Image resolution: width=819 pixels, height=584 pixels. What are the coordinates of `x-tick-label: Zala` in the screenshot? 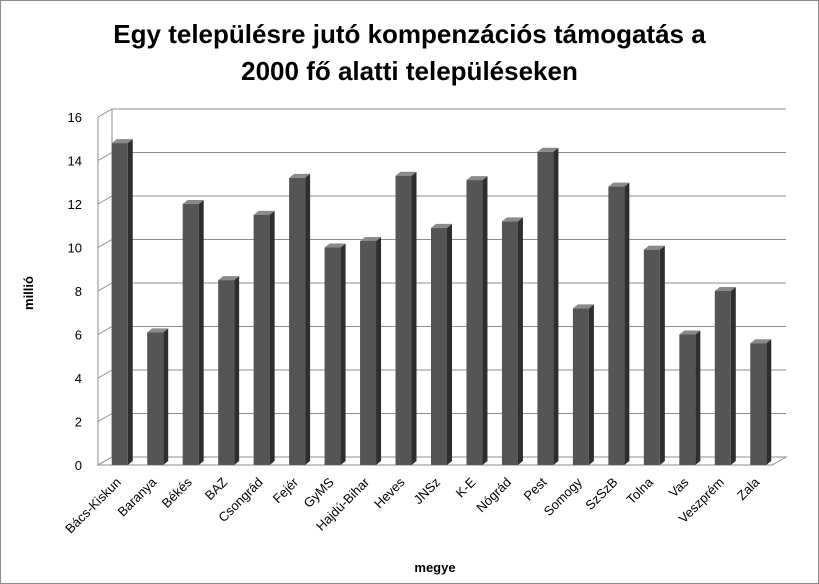 It's located at (748, 488).